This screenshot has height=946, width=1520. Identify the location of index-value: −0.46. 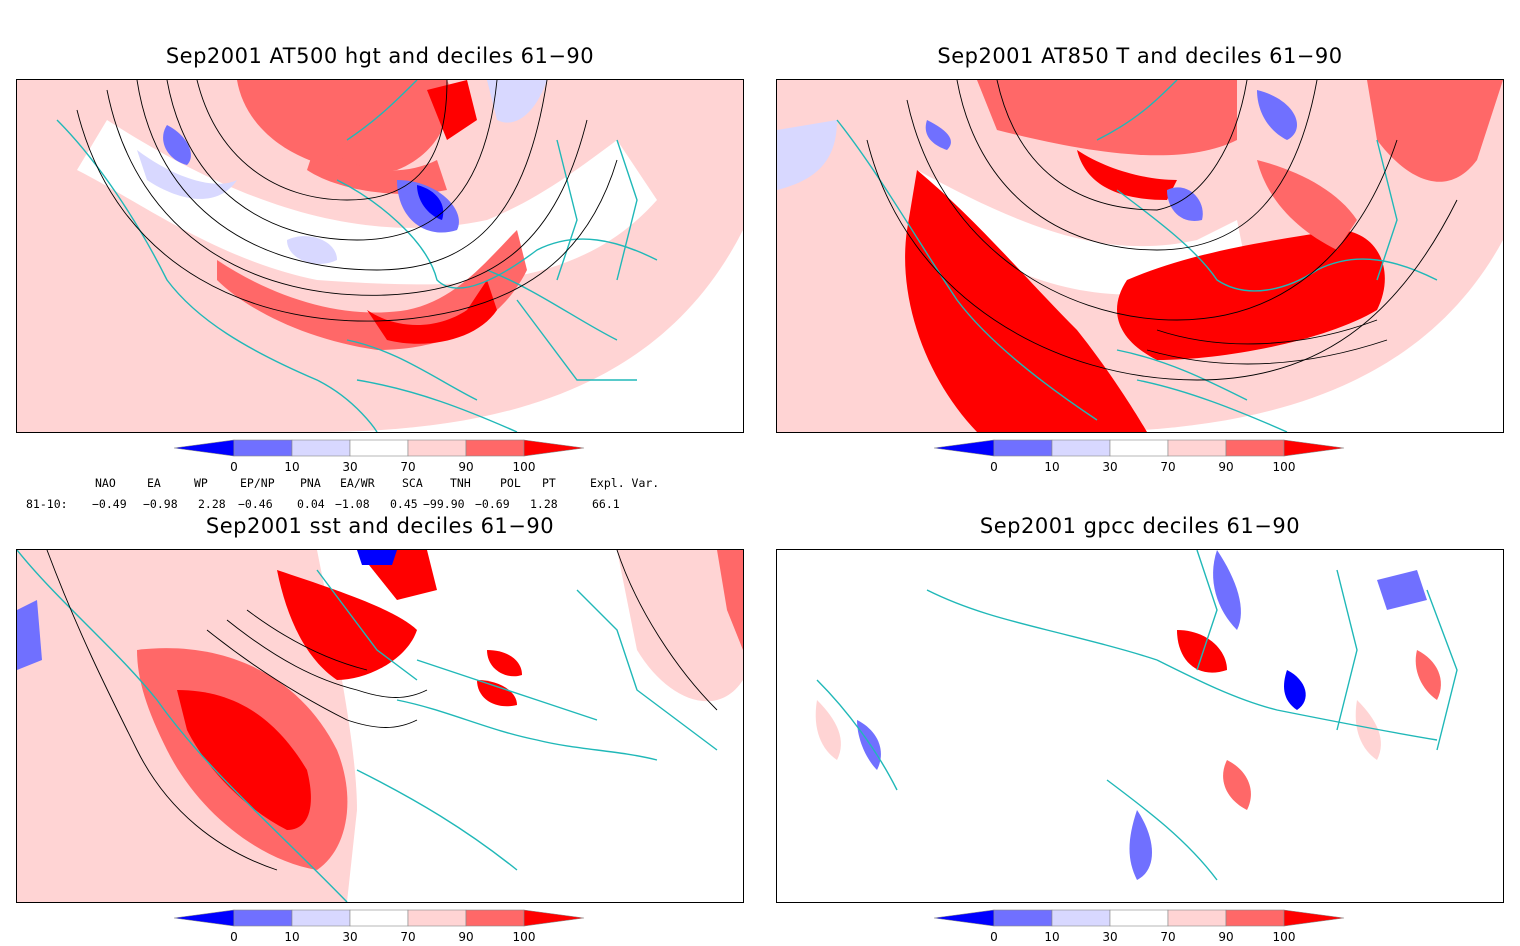
(255, 504).